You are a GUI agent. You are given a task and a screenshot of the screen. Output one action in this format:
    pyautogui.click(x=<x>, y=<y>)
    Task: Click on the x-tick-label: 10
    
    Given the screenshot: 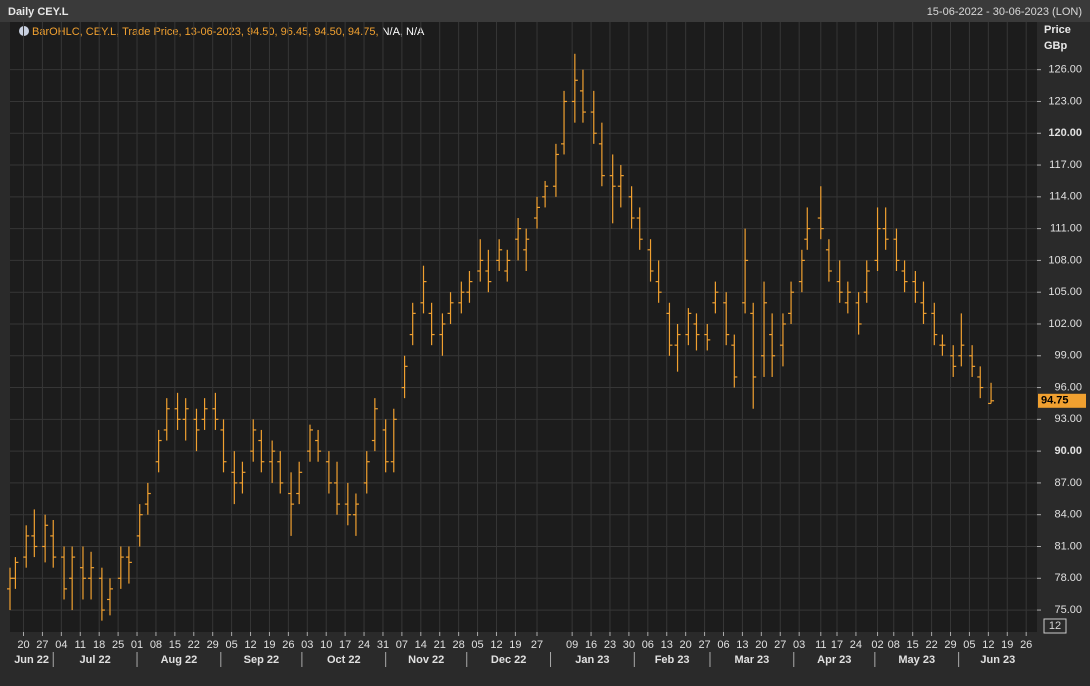 What is the action you would take?
    pyautogui.click(x=326, y=645)
    